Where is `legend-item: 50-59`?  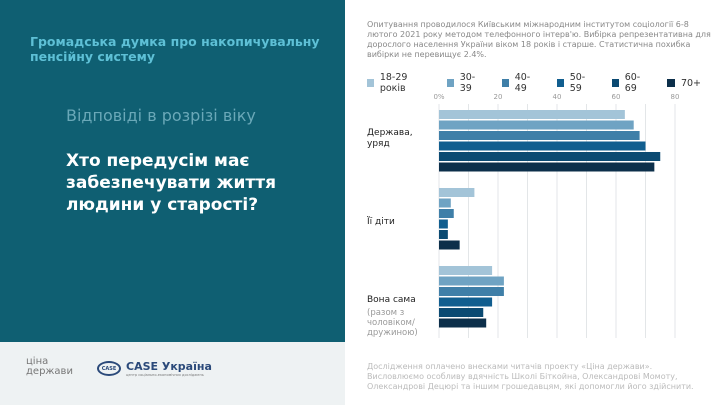 legend-item: 50-59 is located at coordinates (574, 83).